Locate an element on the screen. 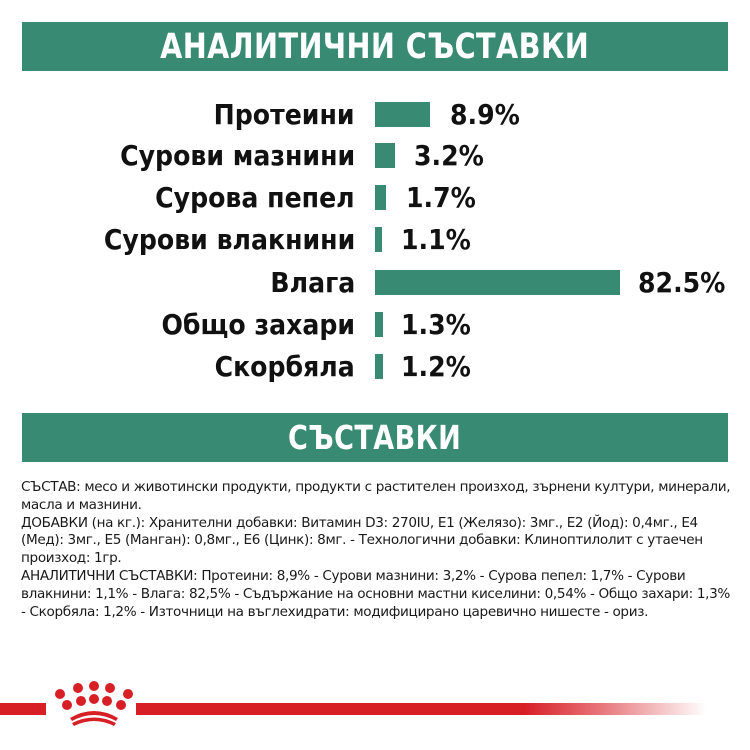  analytical-constituents-banner: АНАЛИТИЧНИ СЪСТАВКИ is located at coordinates (375, 46).